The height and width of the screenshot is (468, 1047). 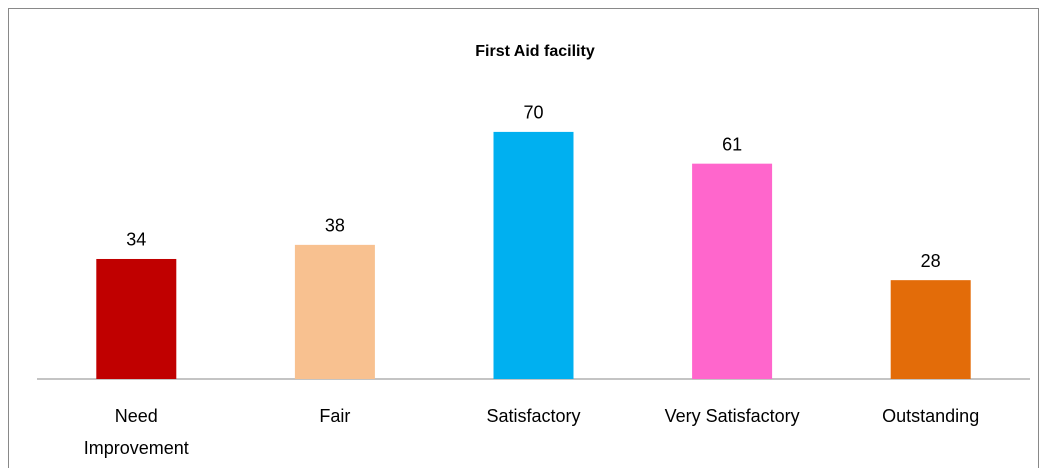 I want to click on data-label: 38, so click(x=335, y=226).